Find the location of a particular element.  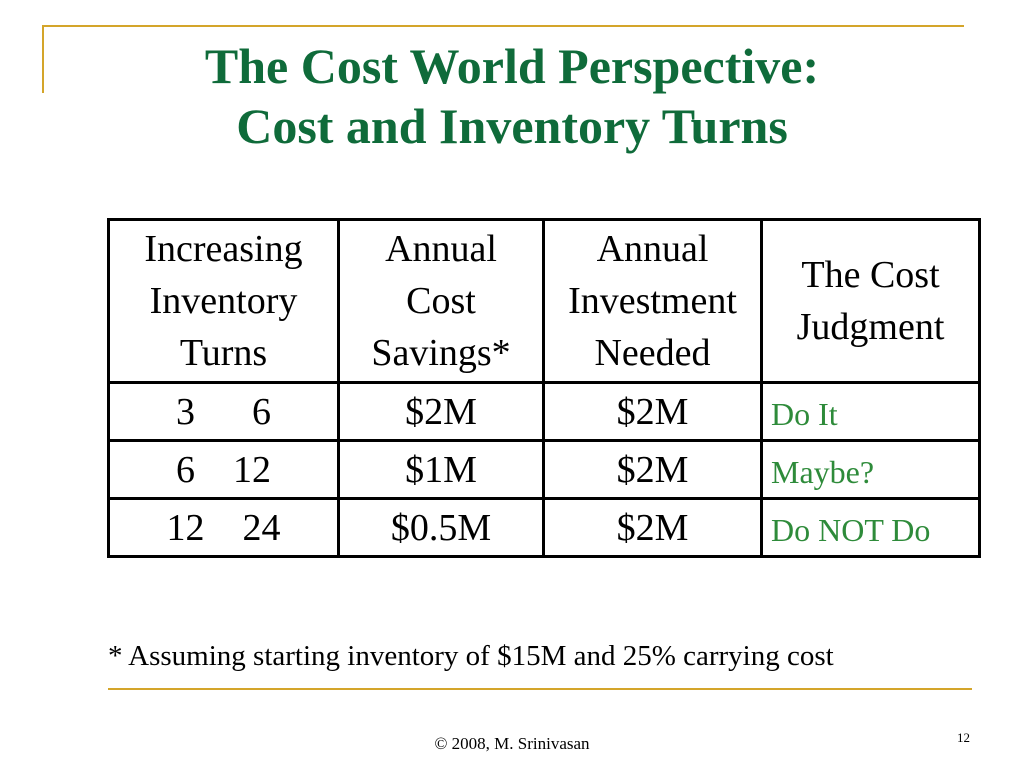

table-row: 6 12 $1M $2M Maybe? is located at coordinates (544, 469).